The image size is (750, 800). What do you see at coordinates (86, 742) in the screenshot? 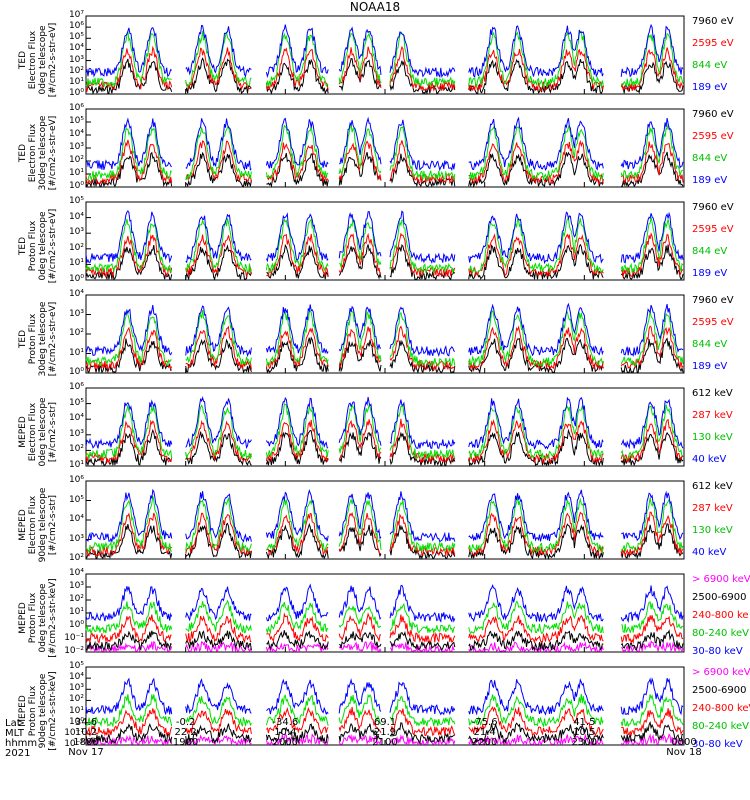
I see `x-axis-hhmm-value: 1800` at bounding box center [86, 742].